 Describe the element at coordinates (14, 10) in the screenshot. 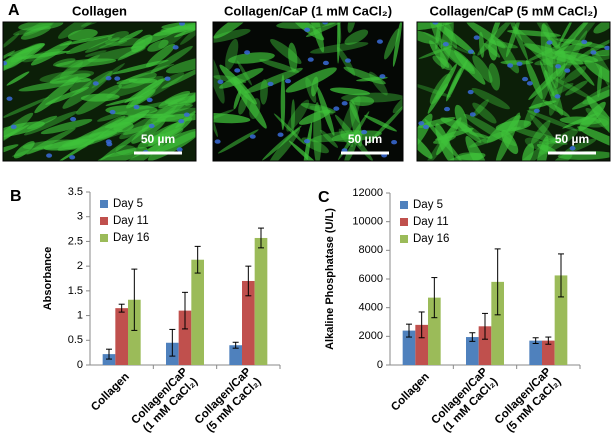

I see `panel-label: A` at that location.